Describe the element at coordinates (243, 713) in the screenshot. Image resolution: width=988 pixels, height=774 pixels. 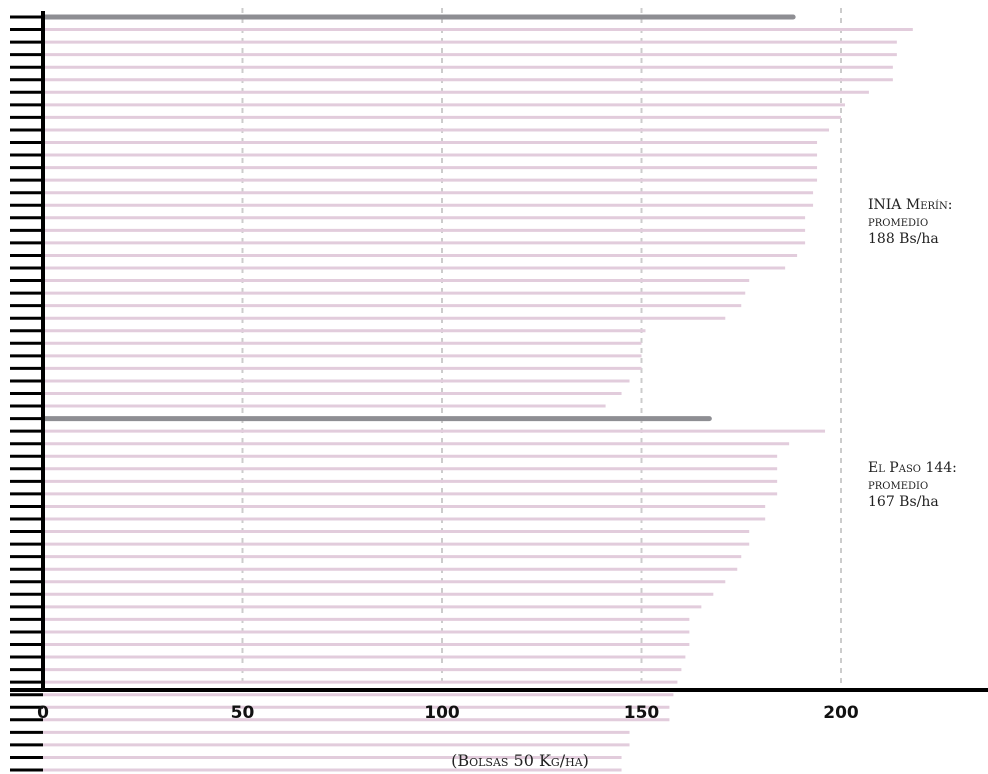
I see `x-tick-label-50: 50` at that location.